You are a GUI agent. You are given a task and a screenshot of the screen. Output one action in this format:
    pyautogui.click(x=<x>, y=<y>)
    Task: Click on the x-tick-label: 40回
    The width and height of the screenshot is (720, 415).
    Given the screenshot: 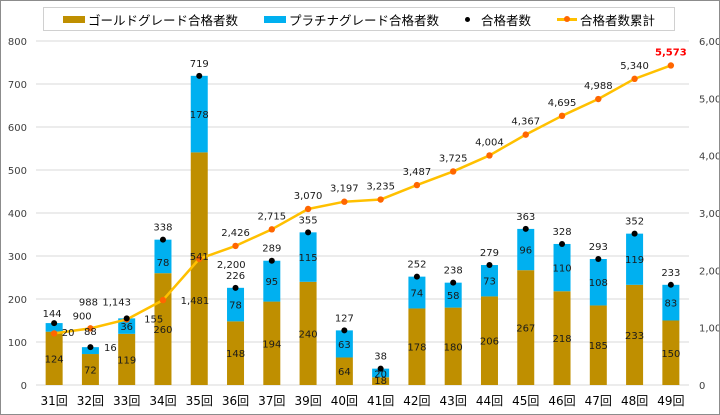 What is the action you would take?
    pyautogui.click(x=344, y=401)
    